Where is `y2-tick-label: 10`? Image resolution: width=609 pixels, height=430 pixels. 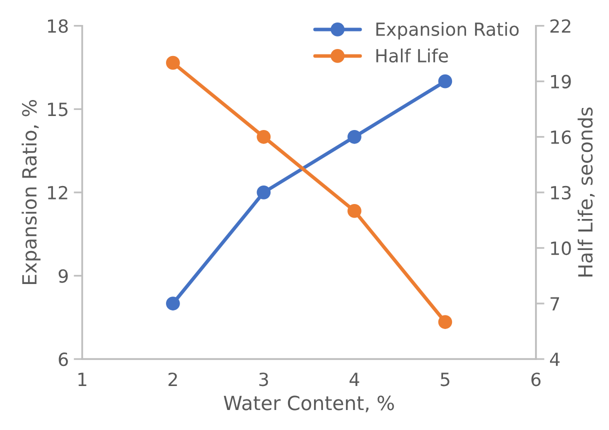 y2-tick-label: 10 is located at coordinates (561, 248).